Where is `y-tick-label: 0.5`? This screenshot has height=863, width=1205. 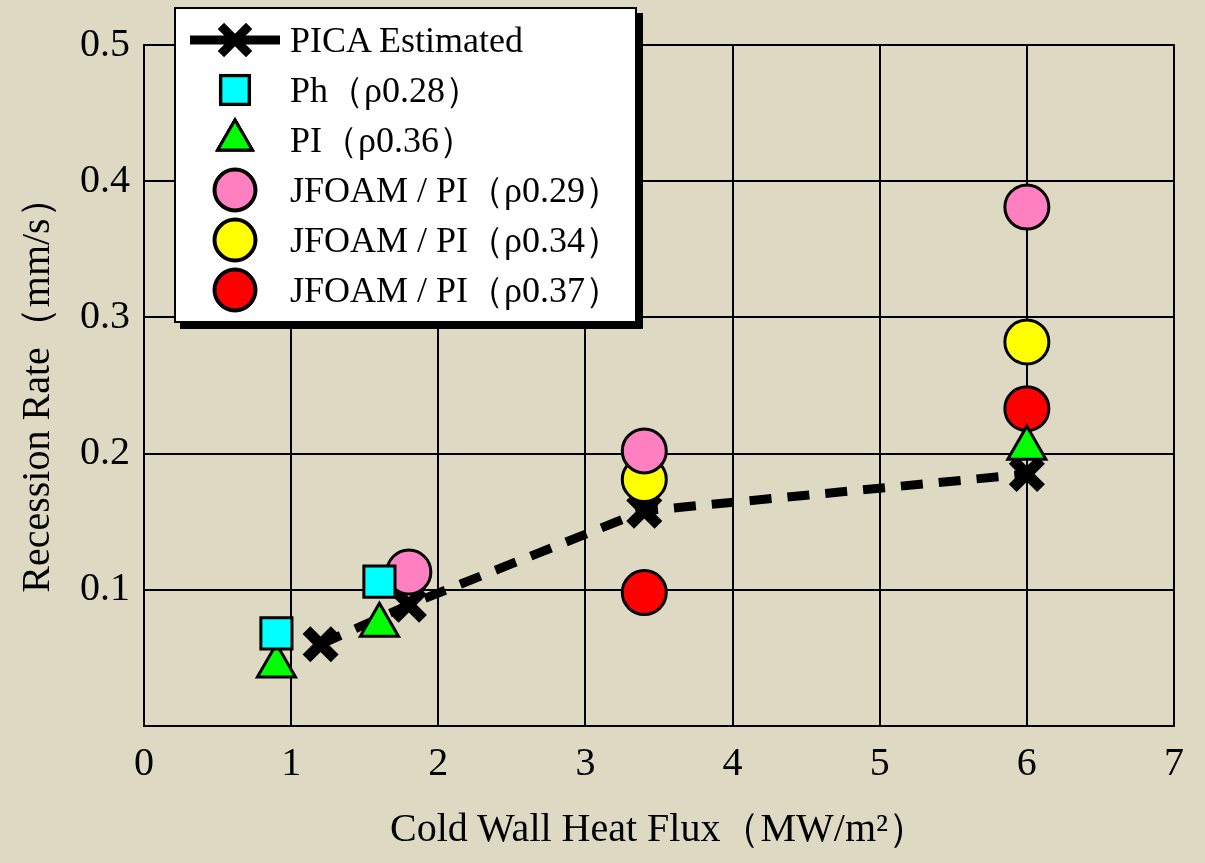
y-tick-label: 0.5 is located at coordinates (105, 42).